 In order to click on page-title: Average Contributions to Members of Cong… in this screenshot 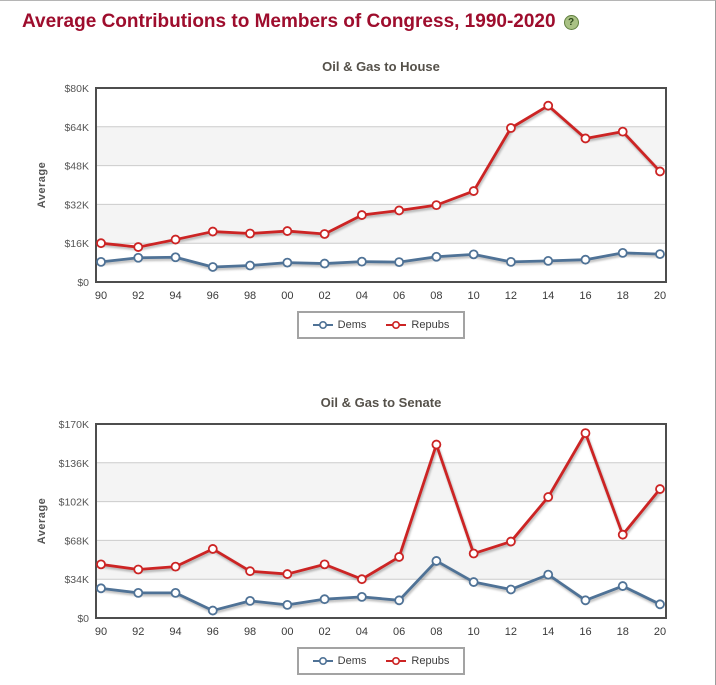, I will do `click(368, 22)`.